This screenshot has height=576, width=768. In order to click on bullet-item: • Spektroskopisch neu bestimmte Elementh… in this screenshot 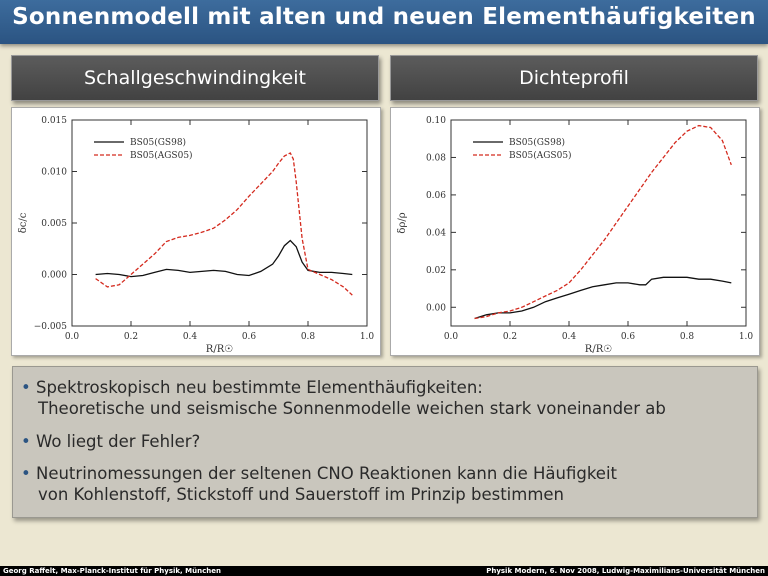, I will do `click(343, 398)`.